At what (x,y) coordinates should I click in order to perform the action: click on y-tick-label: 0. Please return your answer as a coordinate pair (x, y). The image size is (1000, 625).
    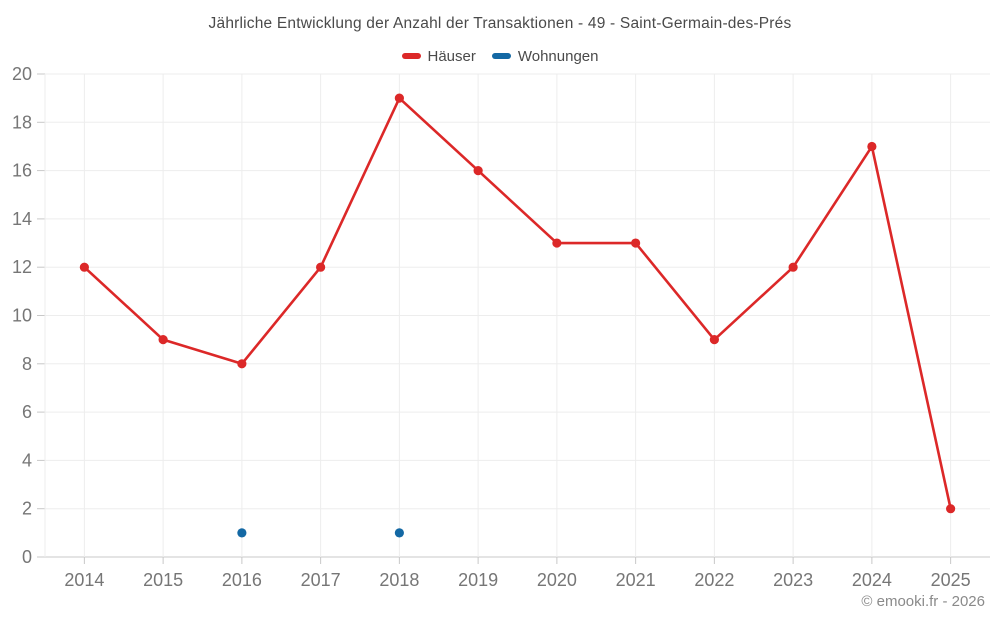
    Looking at the image, I should click on (27, 557).